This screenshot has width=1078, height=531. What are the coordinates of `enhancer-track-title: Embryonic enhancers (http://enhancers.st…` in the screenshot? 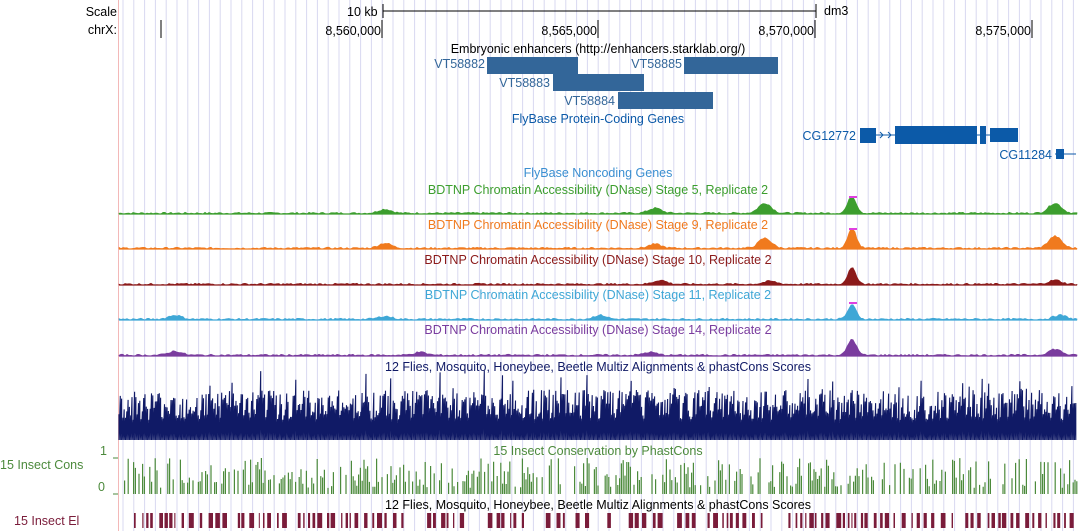 It's located at (598, 49).